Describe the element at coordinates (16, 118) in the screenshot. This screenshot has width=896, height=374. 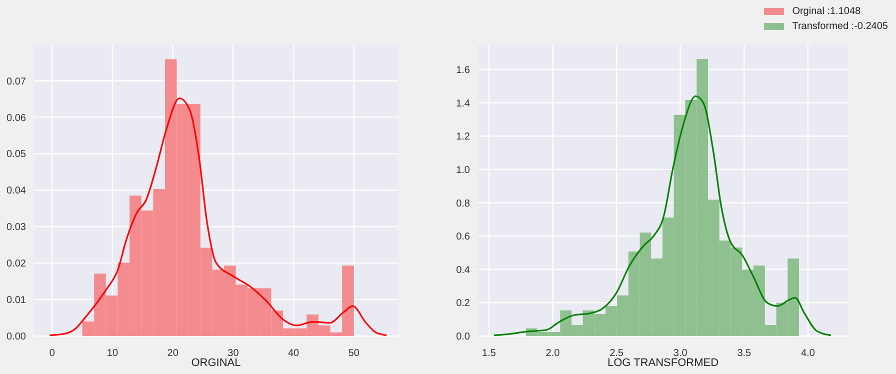
I see `y-tick-label: 0.06` at that location.